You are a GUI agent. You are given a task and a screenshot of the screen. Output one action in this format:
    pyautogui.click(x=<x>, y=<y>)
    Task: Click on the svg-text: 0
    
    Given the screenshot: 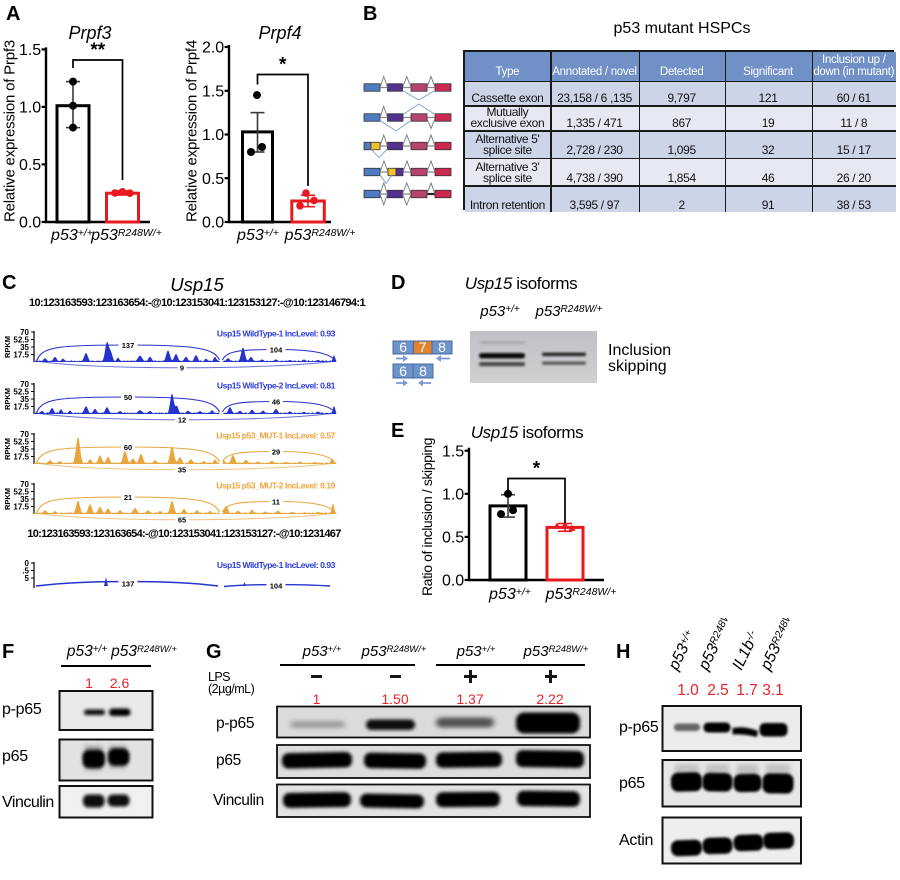 What is the action you would take?
    pyautogui.click(x=27, y=563)
    